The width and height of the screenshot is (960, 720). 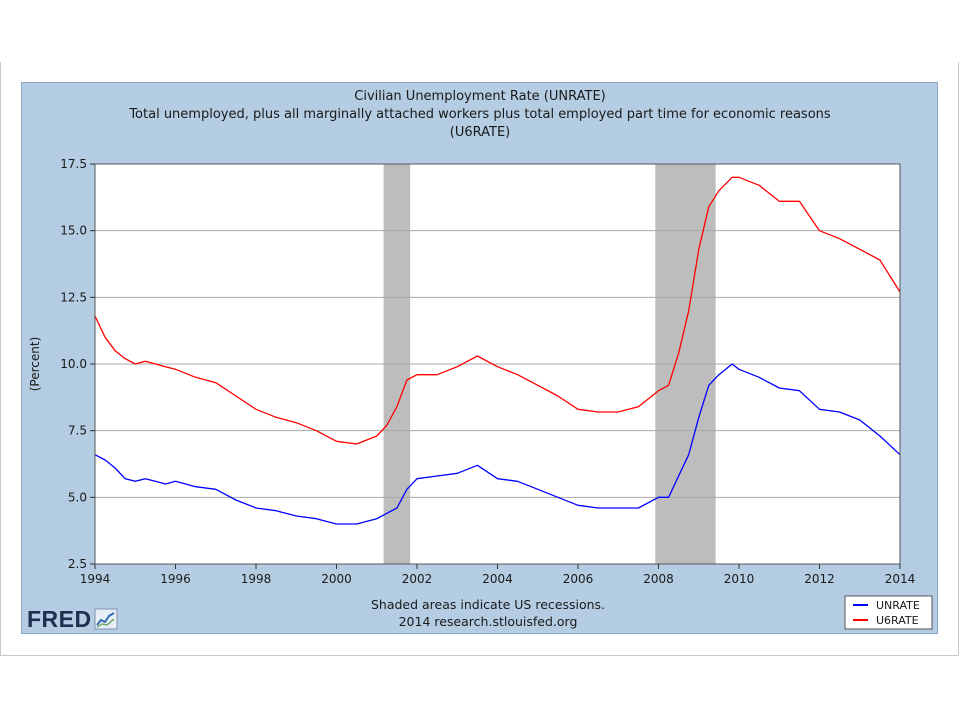 I want to click on y-tick-label: 17.5, so click(x=73, y=164).